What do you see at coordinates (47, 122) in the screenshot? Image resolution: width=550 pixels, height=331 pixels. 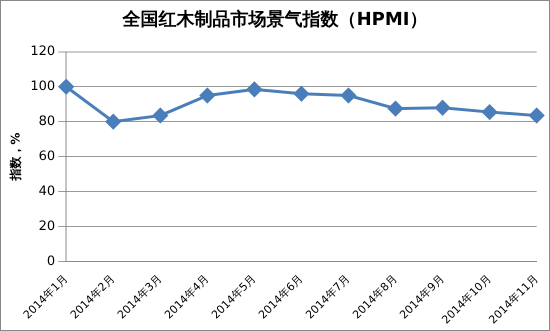 I see `y-tick-label: 80` at bounding box center [47, 122].